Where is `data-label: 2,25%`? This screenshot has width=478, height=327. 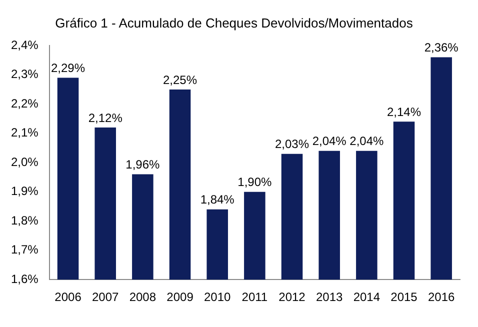
data-label: 2,25% is located at coordinates (180, 79).